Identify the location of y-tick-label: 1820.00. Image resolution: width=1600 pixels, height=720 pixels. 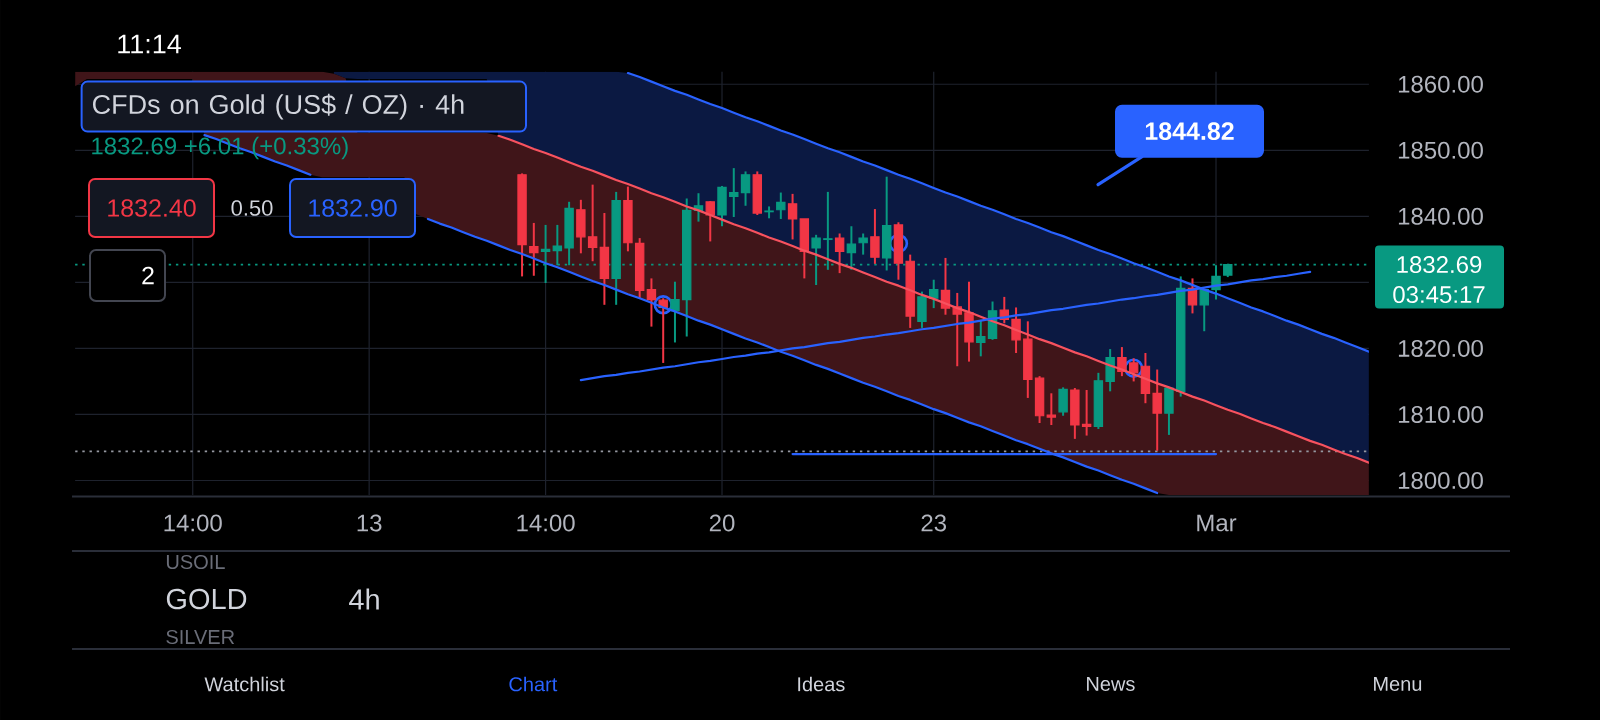
(1440, 348).